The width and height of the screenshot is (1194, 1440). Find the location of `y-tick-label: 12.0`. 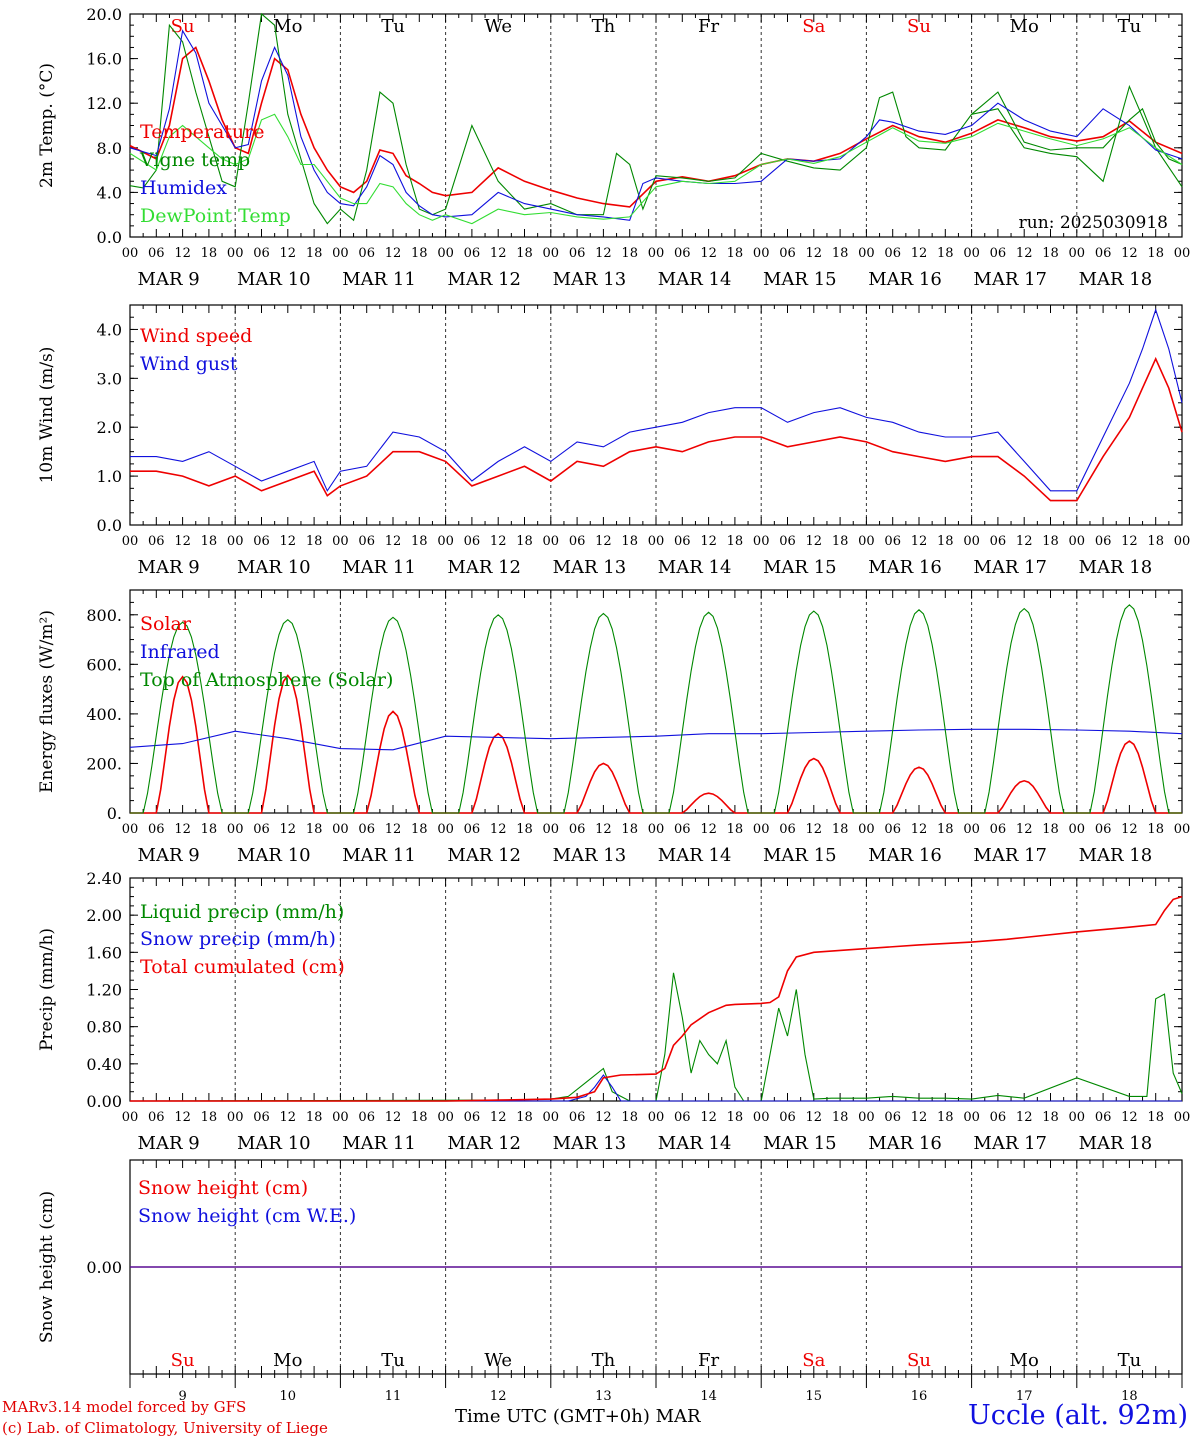

y-tick-label: 12.0 is located at coordinates (104, 103).